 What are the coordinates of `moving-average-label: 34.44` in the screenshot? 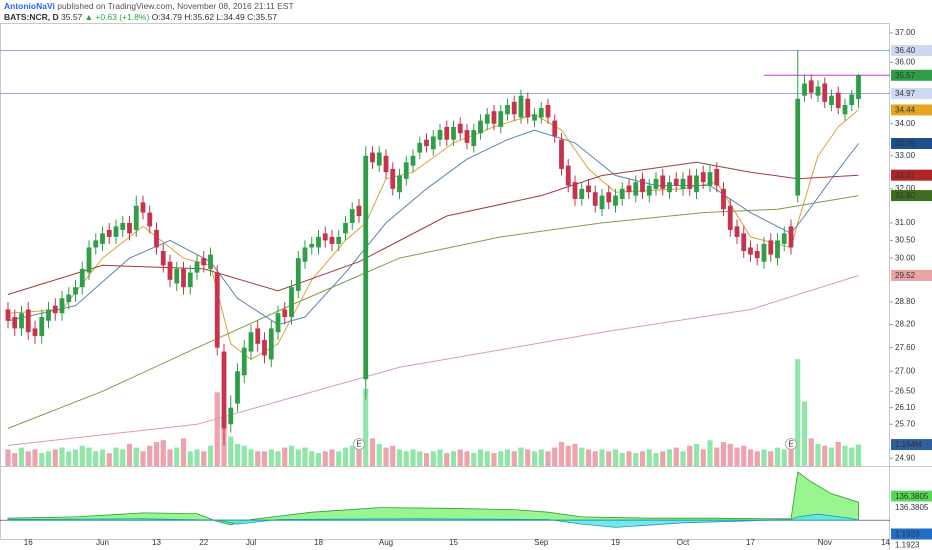 It's located at (905, 110).